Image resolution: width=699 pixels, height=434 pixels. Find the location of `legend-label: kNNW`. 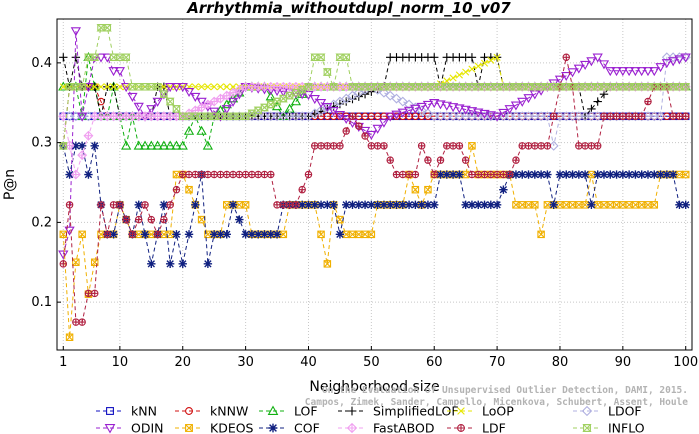

legend-label: kNNW is located at coordinates (229, 411).